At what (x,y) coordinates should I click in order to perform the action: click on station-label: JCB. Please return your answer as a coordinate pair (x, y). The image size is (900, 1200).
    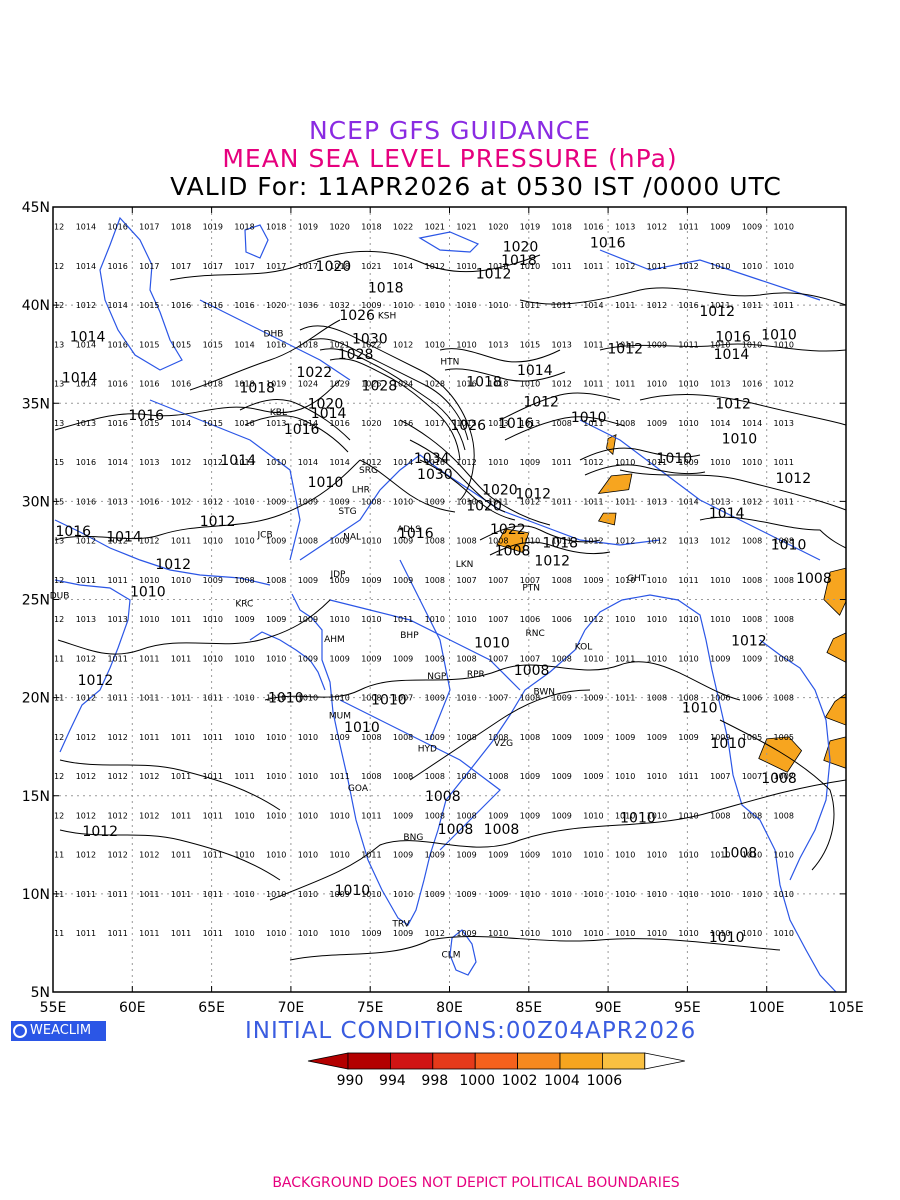
    Looking at the image, I should click on (265, 536).